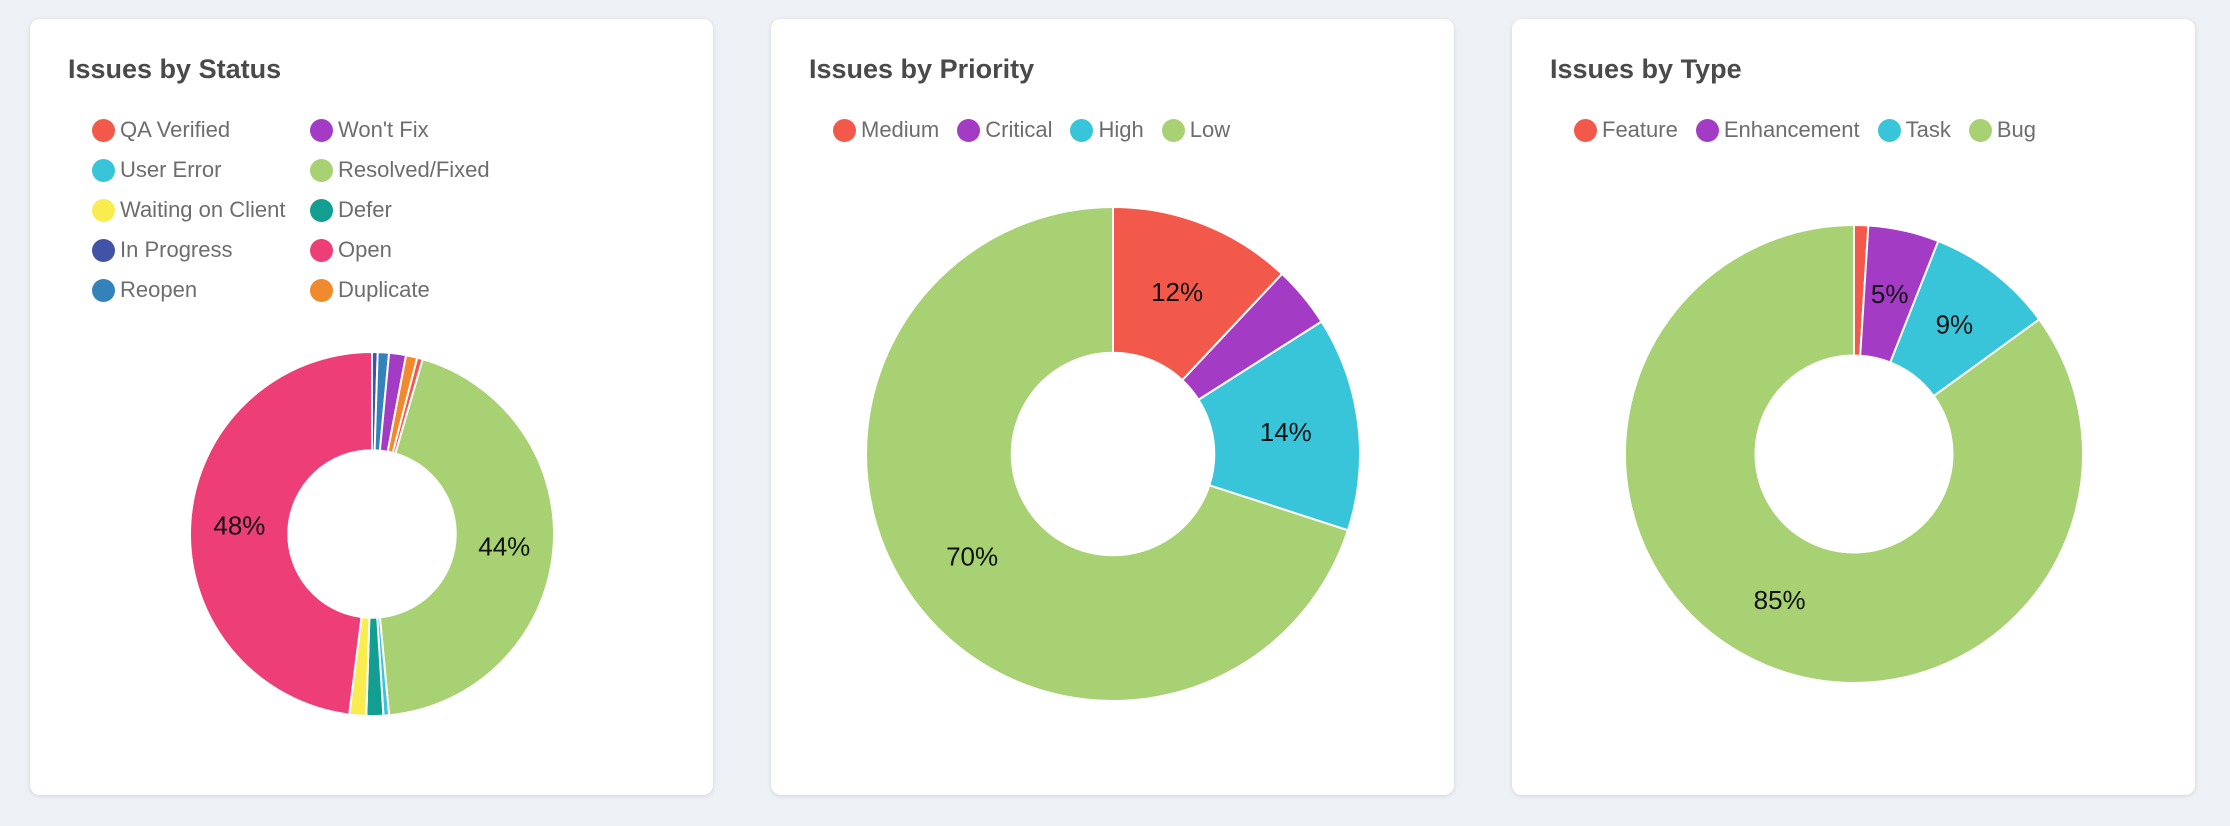 The width and height of the screenshot is (2230, 826). I want to click on legend-swatch-waiting-on-client, so click(103, 210).